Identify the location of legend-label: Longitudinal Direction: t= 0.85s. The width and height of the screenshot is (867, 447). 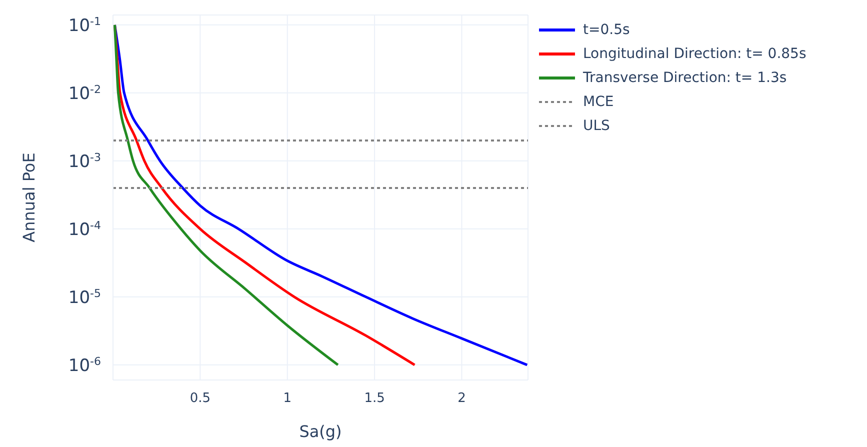
(694, 54).